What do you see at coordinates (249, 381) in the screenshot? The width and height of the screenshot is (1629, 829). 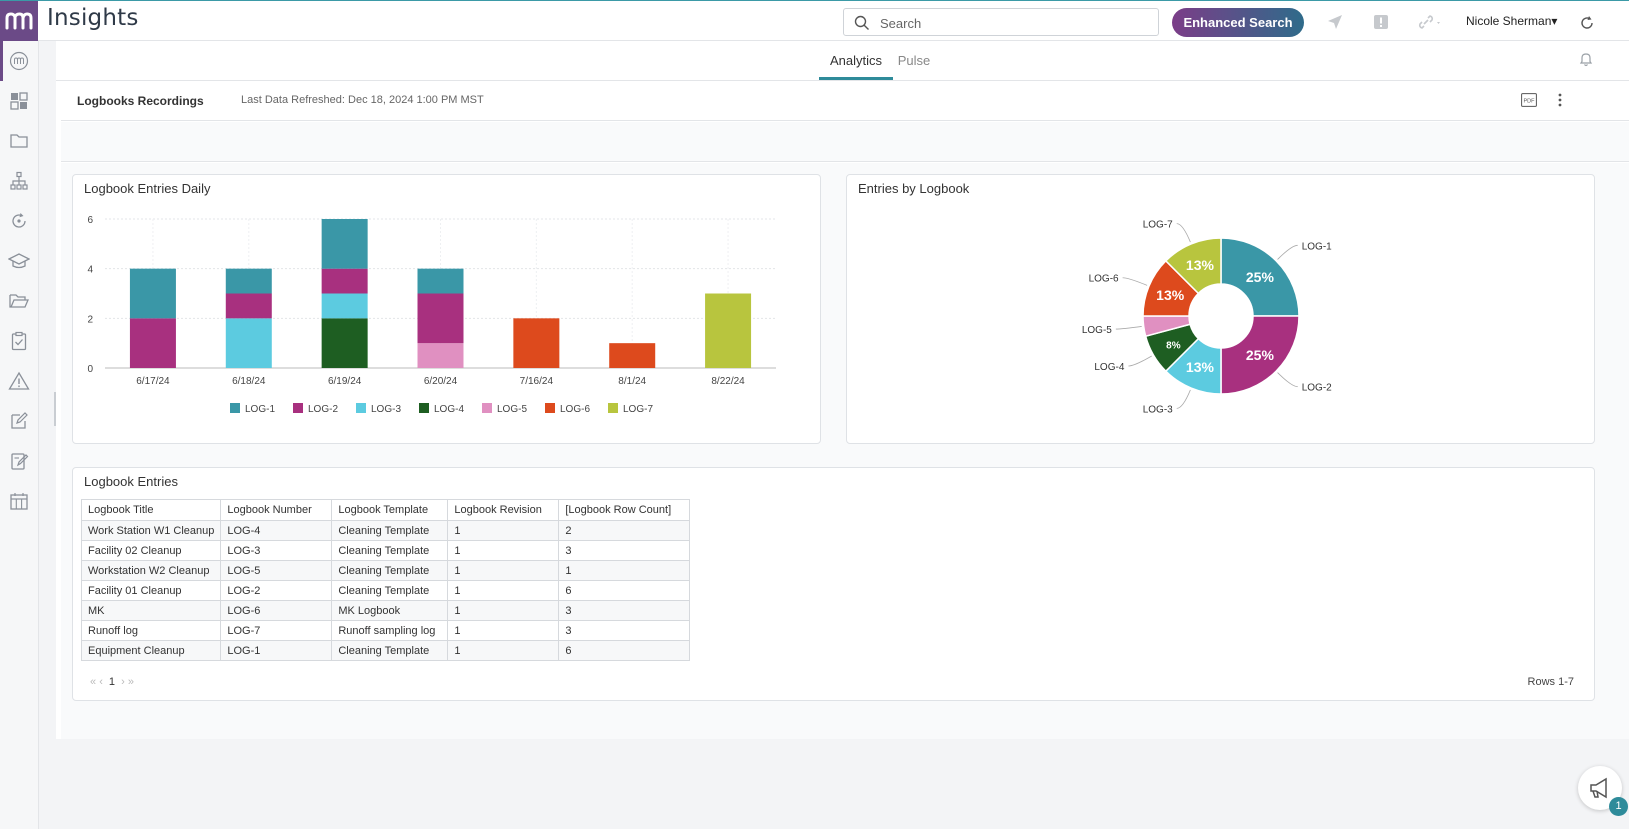 I see `x-tick-label: 6/18/24` at bounding box center [249, 381].